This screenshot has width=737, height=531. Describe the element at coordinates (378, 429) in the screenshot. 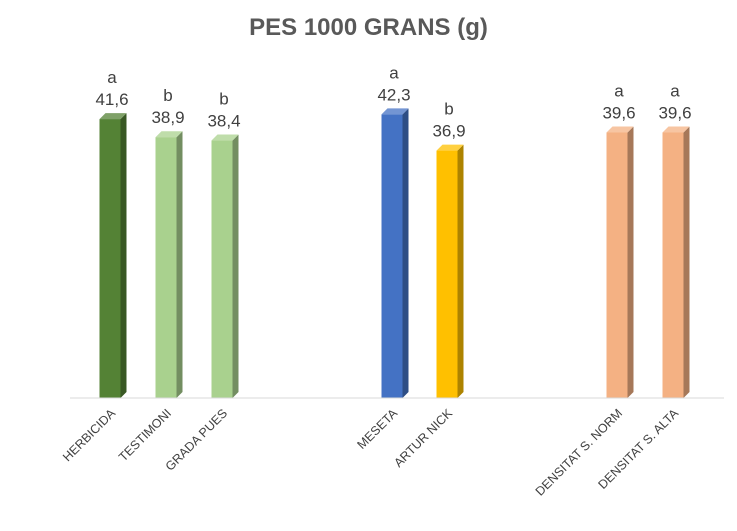

I see `category-label: MESETA` at that location.